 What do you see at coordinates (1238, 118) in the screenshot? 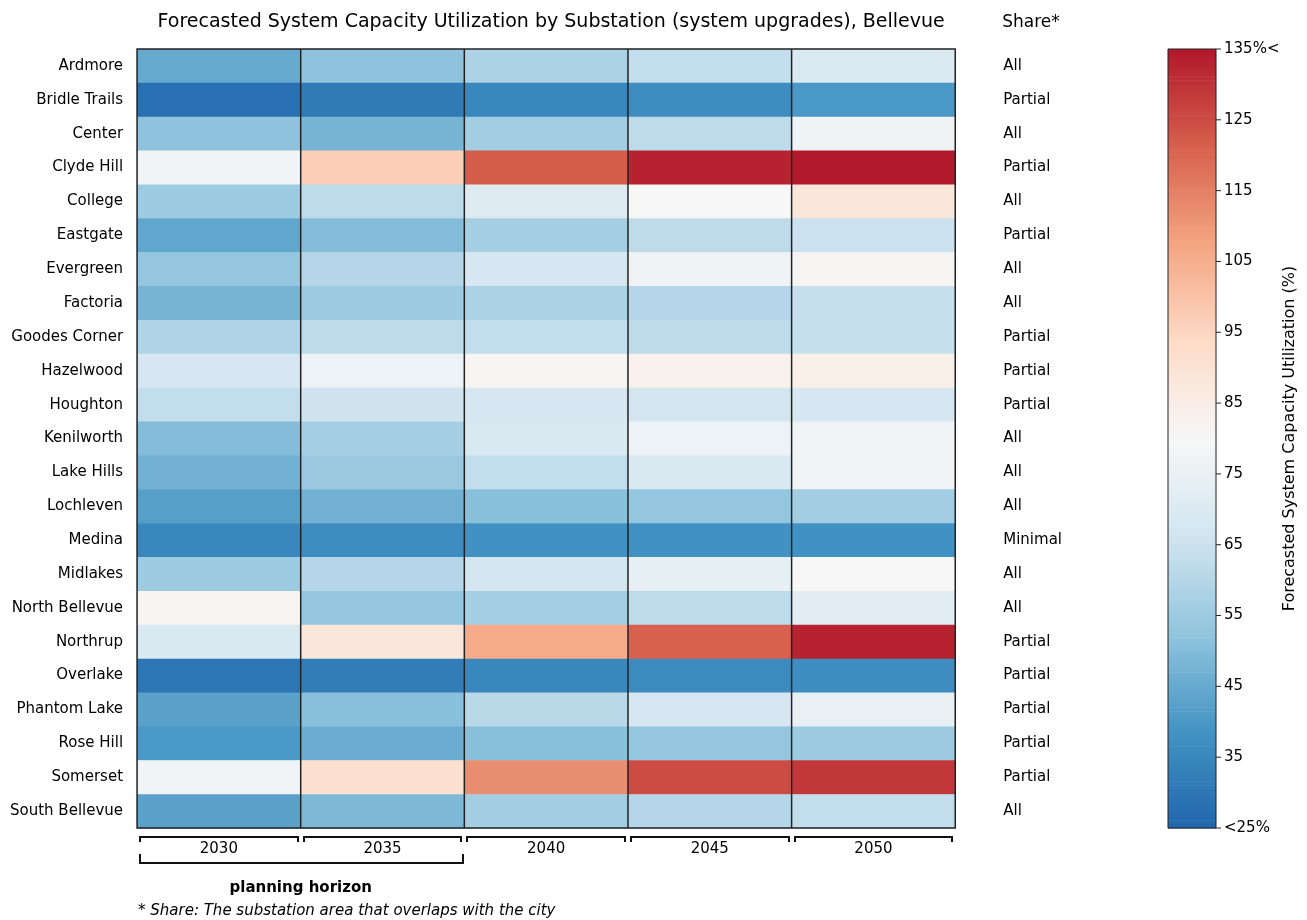
I see `color-bar-label: 125` at bounding box center [1238, 118].